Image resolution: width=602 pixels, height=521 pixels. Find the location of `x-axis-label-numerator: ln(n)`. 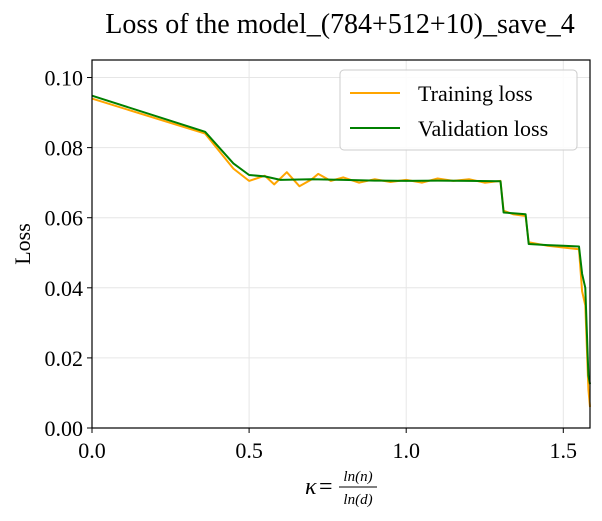

x-axis-label-numerator: ln(n) is located at coordinates (357, 477).